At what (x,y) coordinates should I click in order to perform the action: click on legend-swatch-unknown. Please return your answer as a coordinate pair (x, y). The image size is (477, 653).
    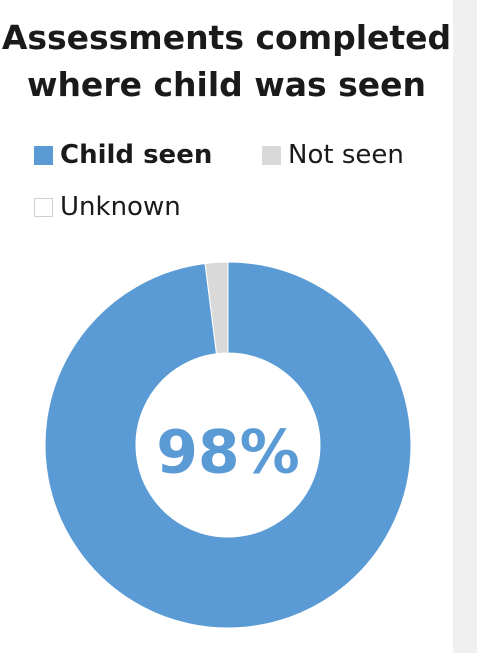
    Looking at the image, I should click on (43, 207).